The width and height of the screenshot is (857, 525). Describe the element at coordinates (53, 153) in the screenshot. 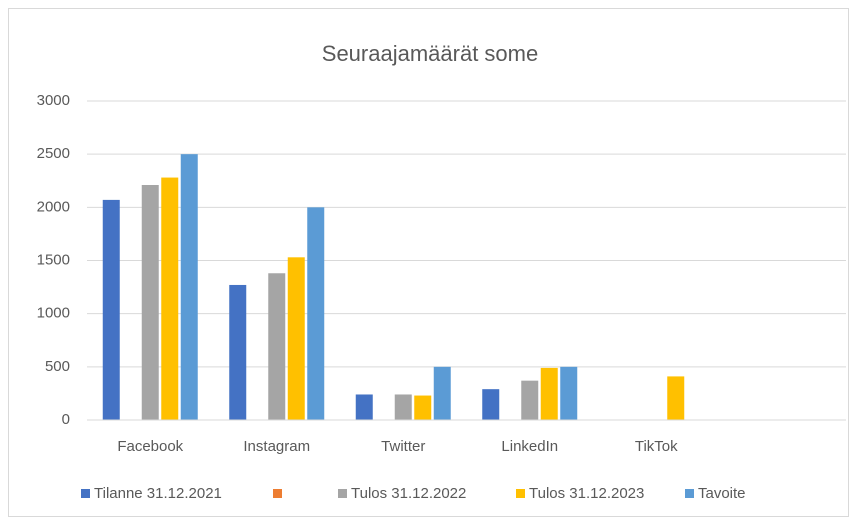

I see `y-tick-label: 2500` at that location.